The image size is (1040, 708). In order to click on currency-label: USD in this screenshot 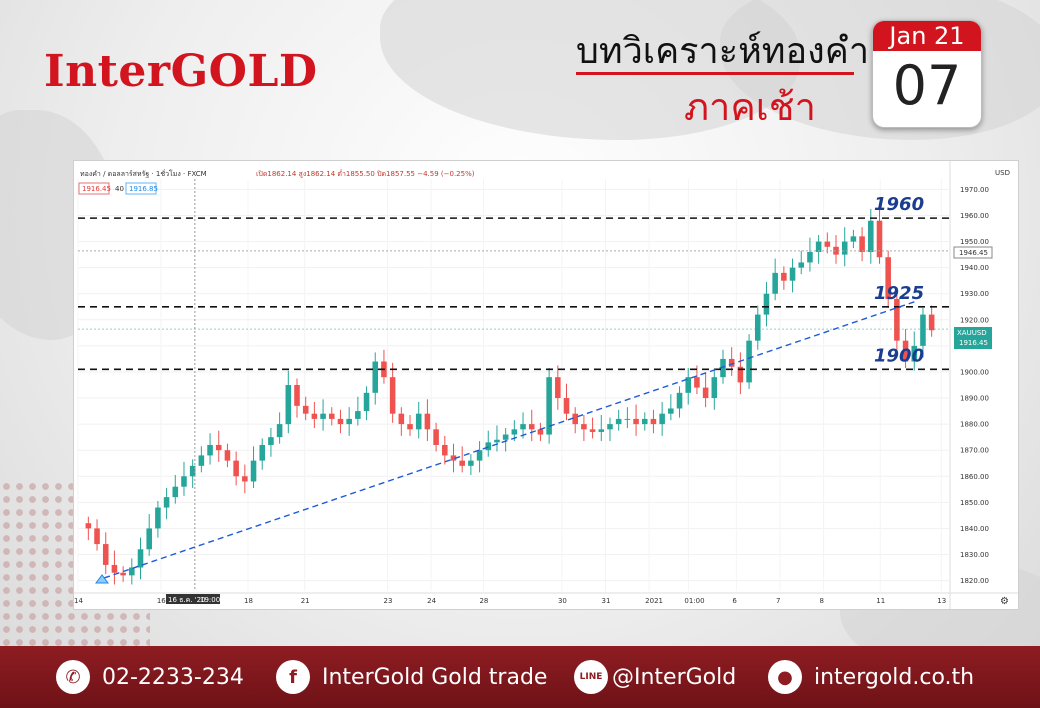, I will do `click(1002, 173)`.